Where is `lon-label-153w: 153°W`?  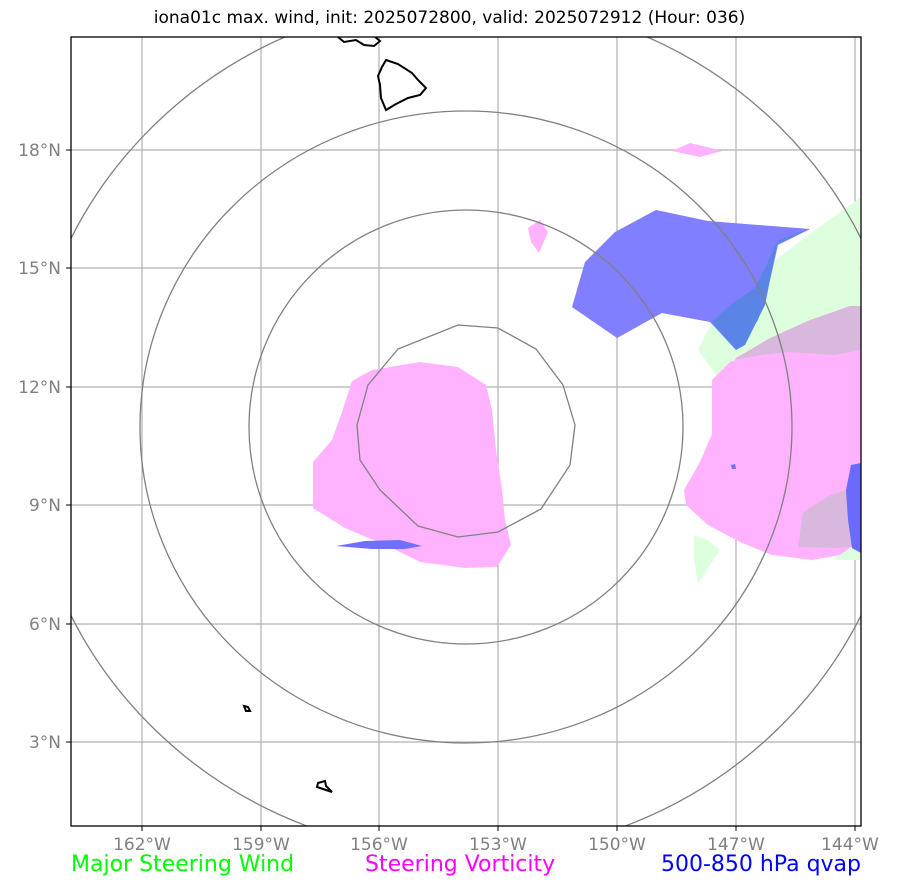
lon-label-153w: 153°W is located at coordinates (498, 845).